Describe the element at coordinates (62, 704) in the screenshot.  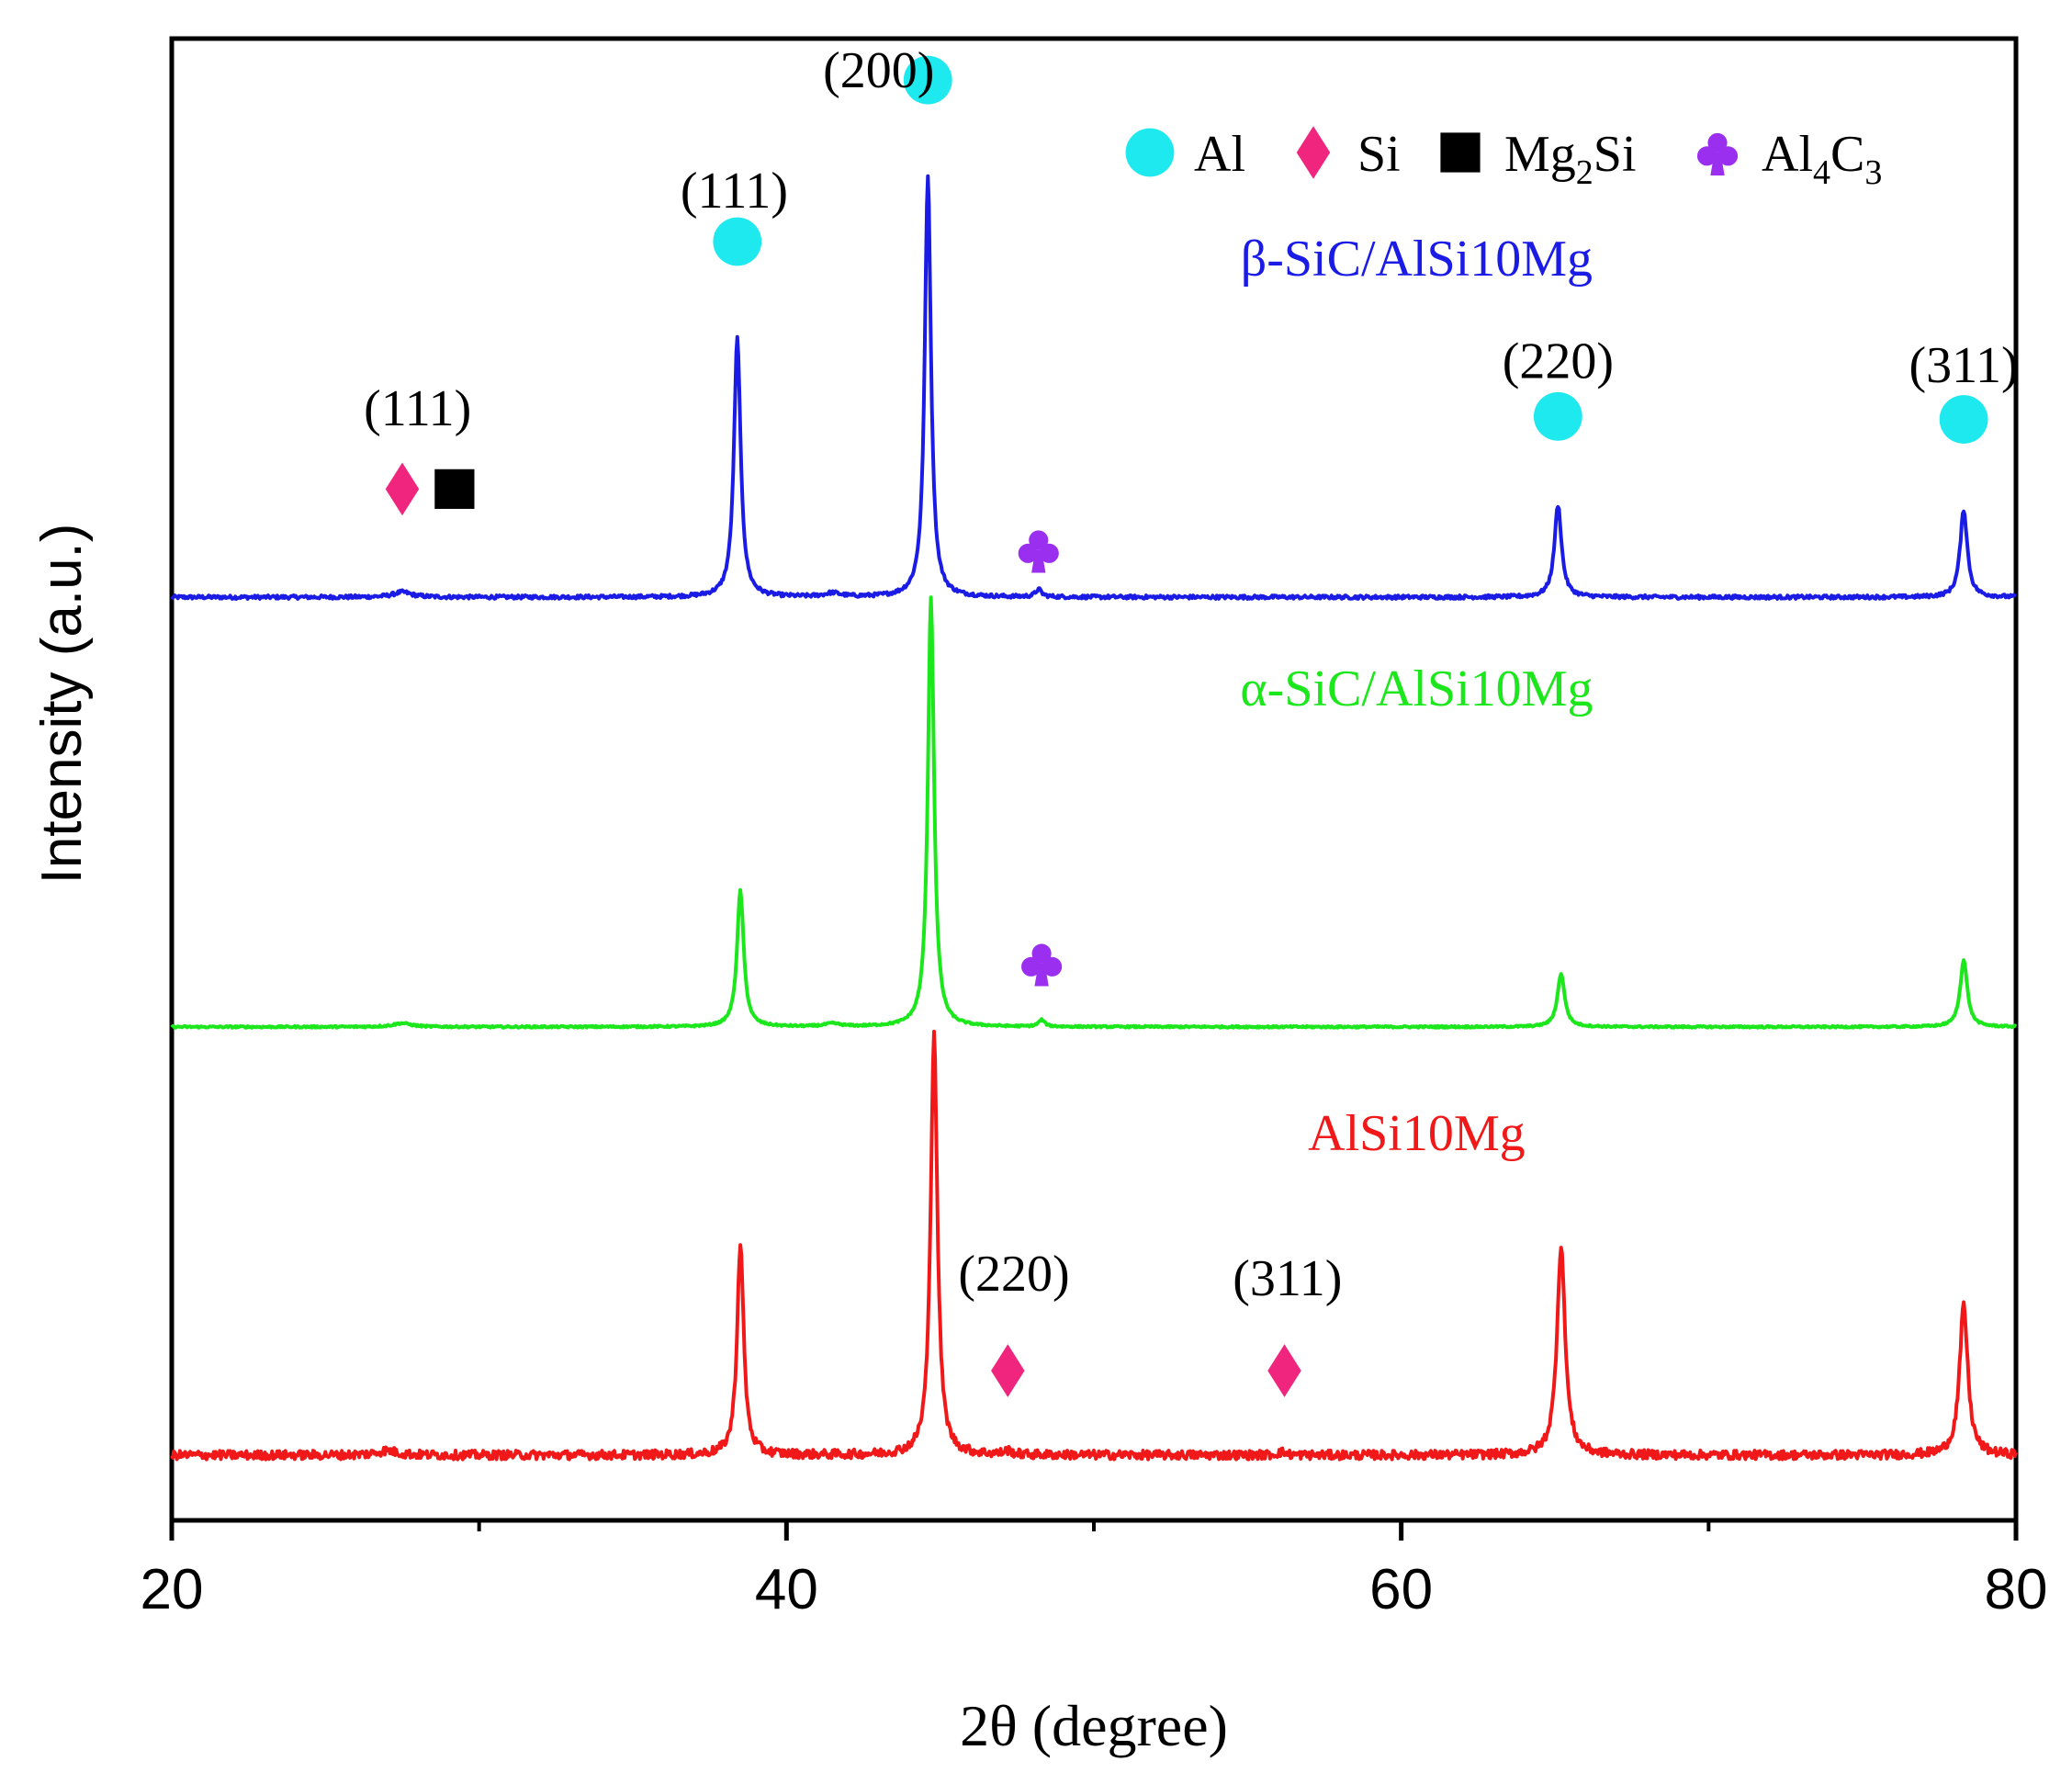
I see `y-axis-label: Intensity (a.u.)` at that location.